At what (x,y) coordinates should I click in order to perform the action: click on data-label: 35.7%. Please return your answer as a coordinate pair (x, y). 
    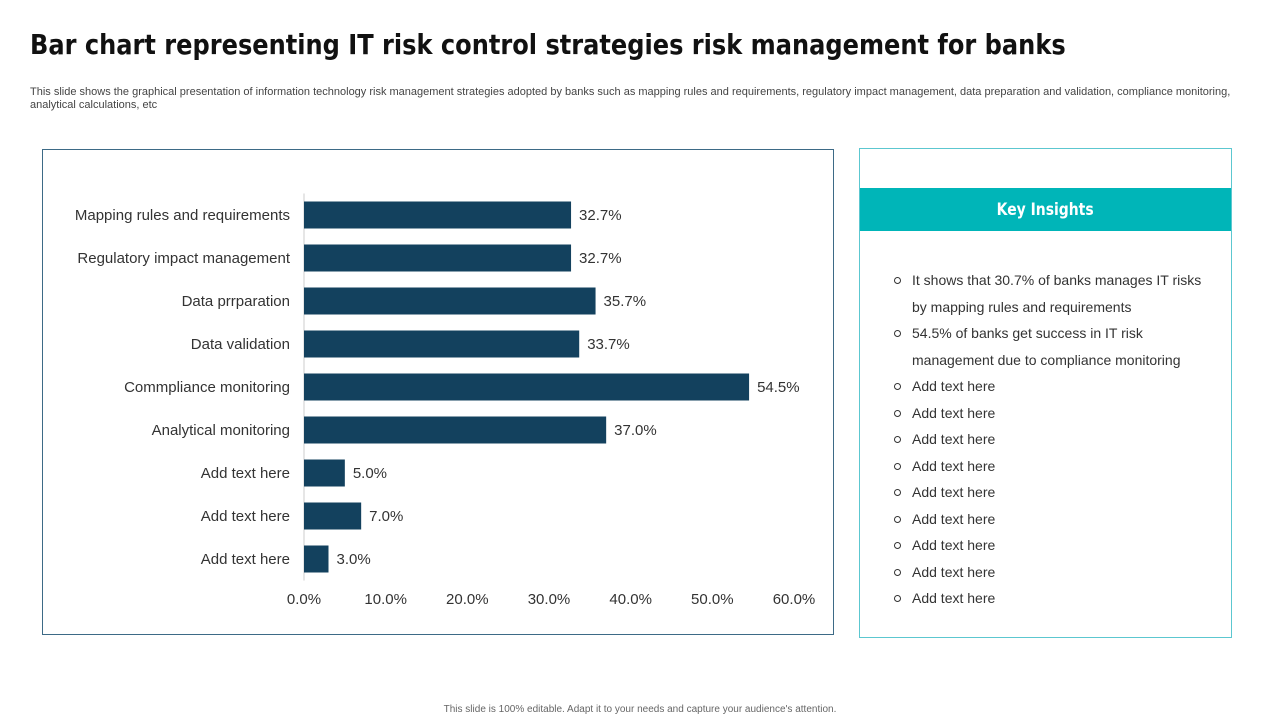
    Looking at the image, I should click on (625, 301).